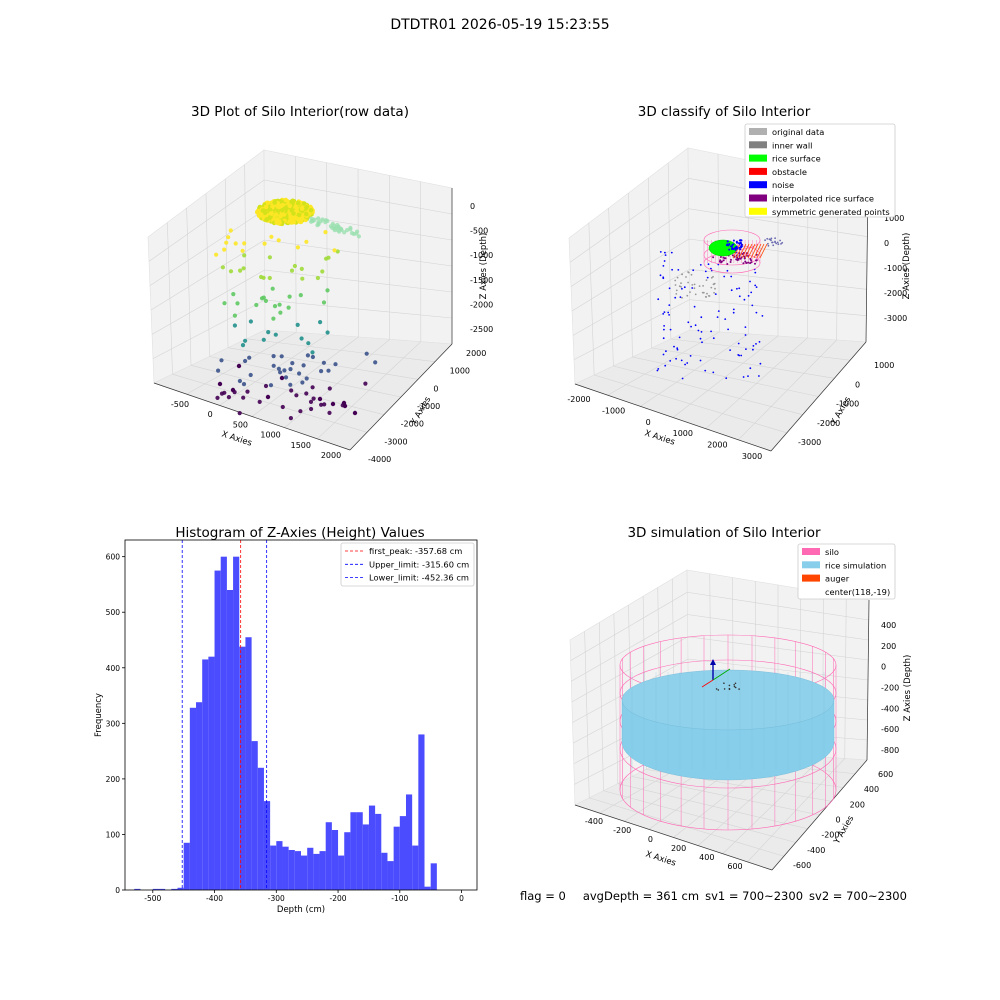 The width and height of the screenshot is (1000, 1000). Describe the element at coordinates (809, 442) in the screenshot. I see `y-tick-label: -3000` at that location.